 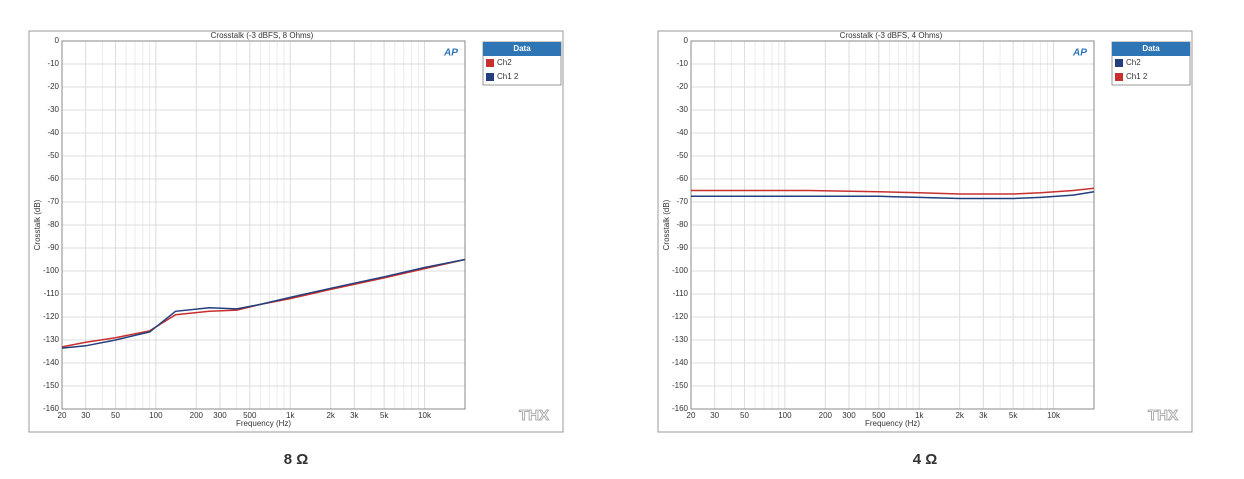 I want to click on caption: 4 Ω, so click(x=925, y=459).